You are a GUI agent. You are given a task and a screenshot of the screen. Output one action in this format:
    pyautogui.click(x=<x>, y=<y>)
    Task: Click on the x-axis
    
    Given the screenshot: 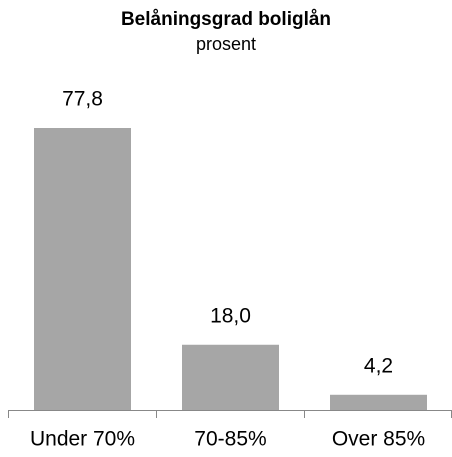 What is the action you would take?
    pyautogui.click(x=230, y=414)
    